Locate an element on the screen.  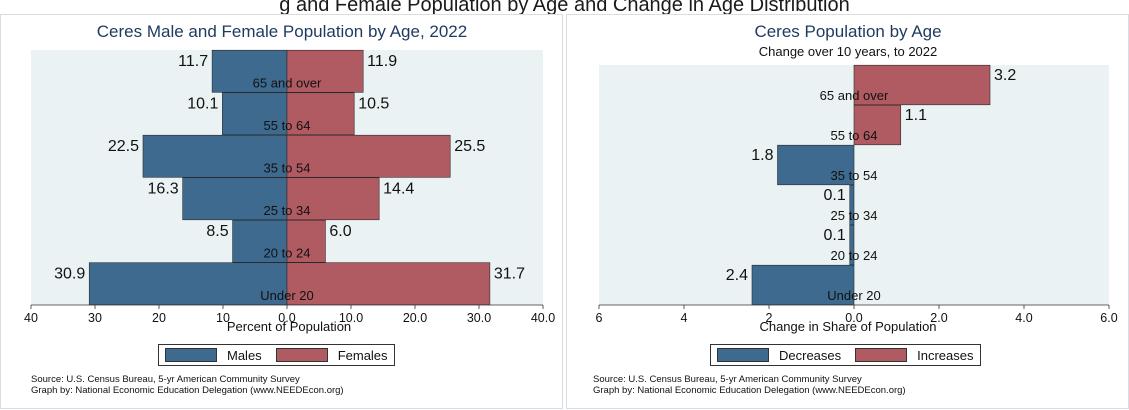
legend-item-females: Females is located at coordinates (331, 355).